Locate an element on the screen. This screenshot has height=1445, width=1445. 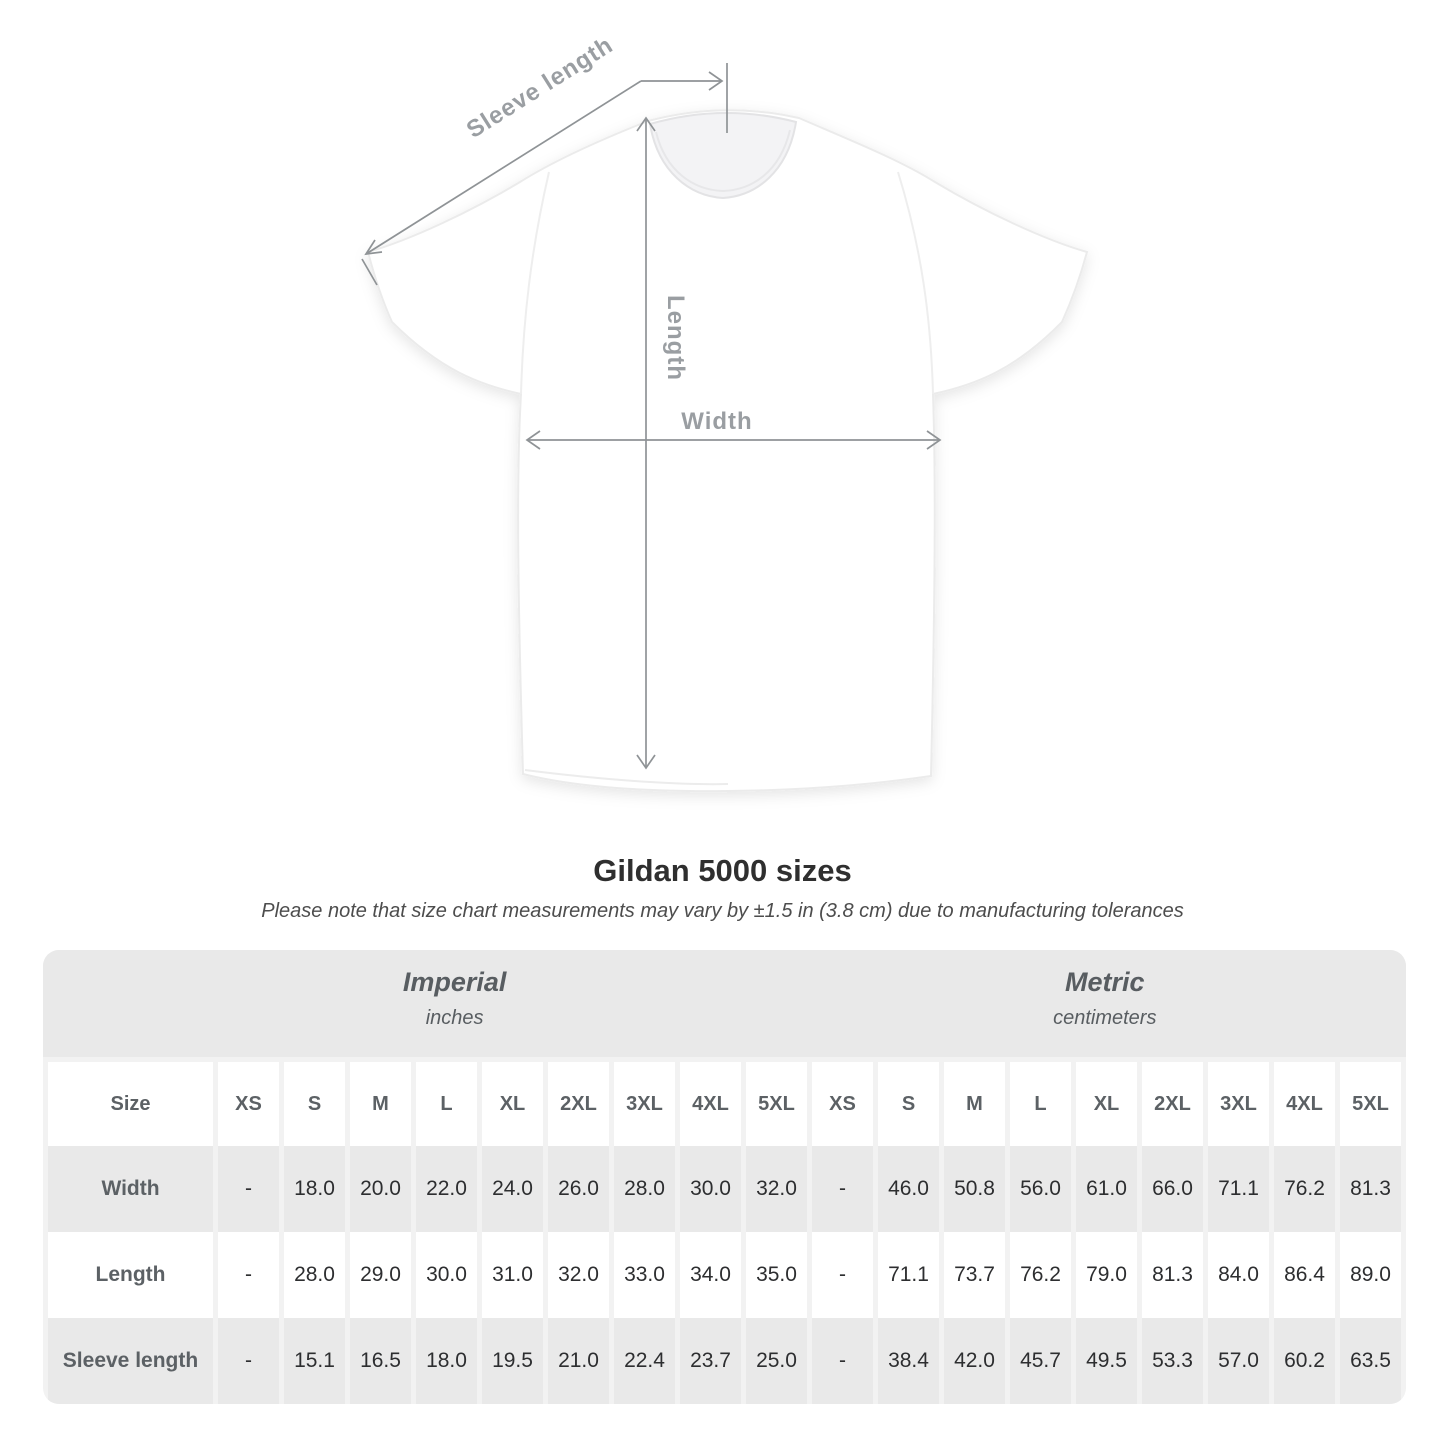
row-label: Sleeve length is located at coordinates (130, 1361).